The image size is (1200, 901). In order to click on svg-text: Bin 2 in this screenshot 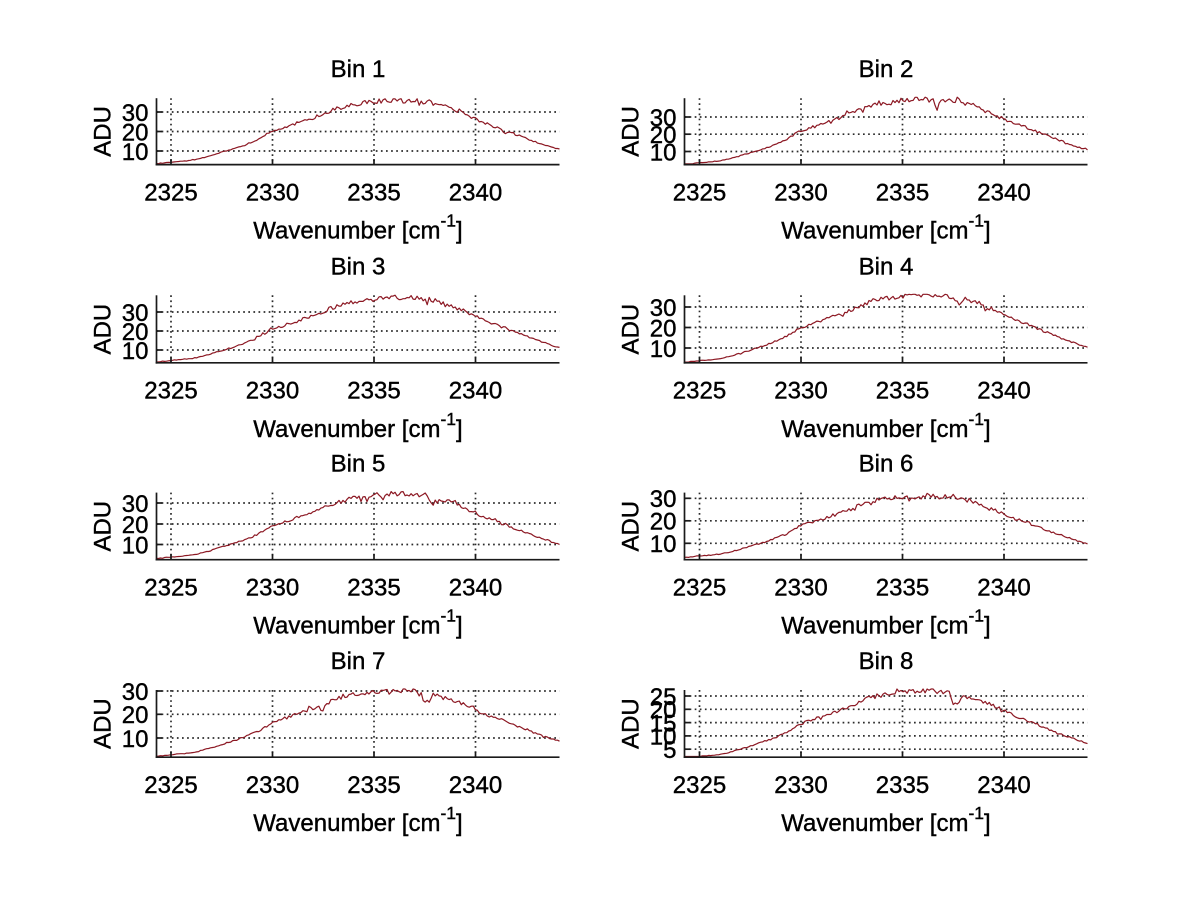, I will do `click(886, 69)`.